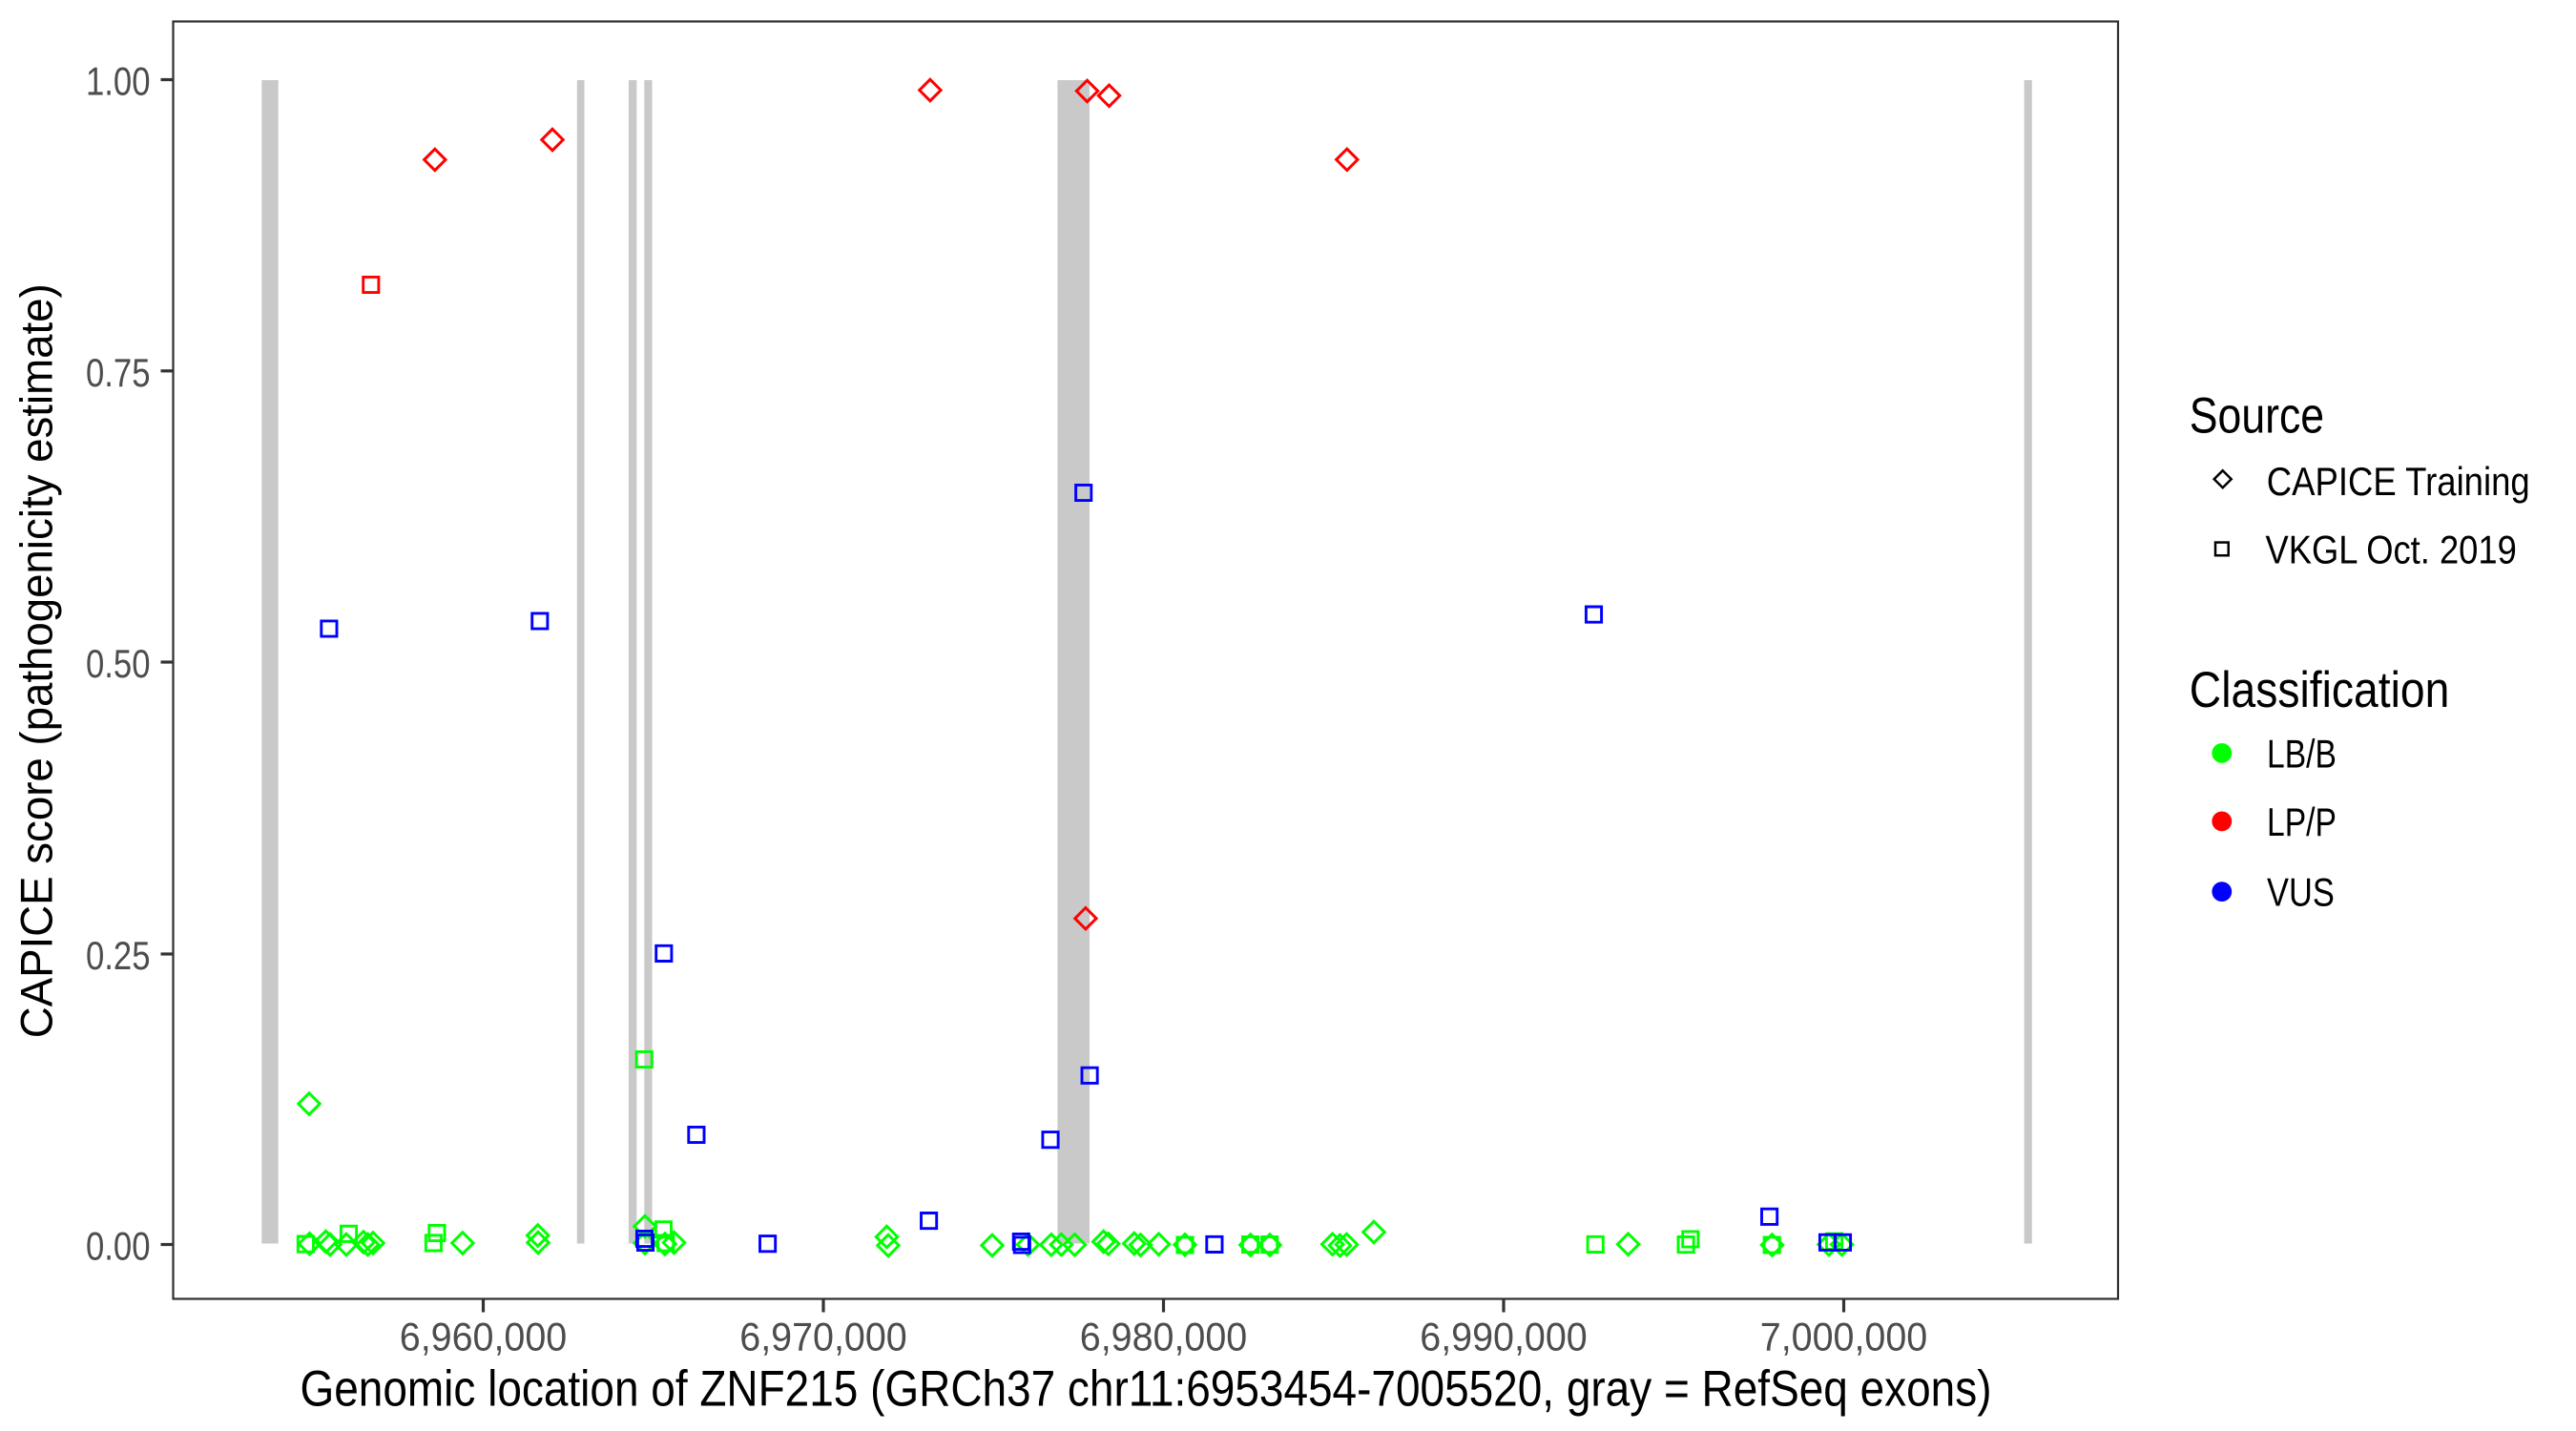 The image size is (2576, 1431). I want to click on svg-text: VUS, so click(2301, 892).